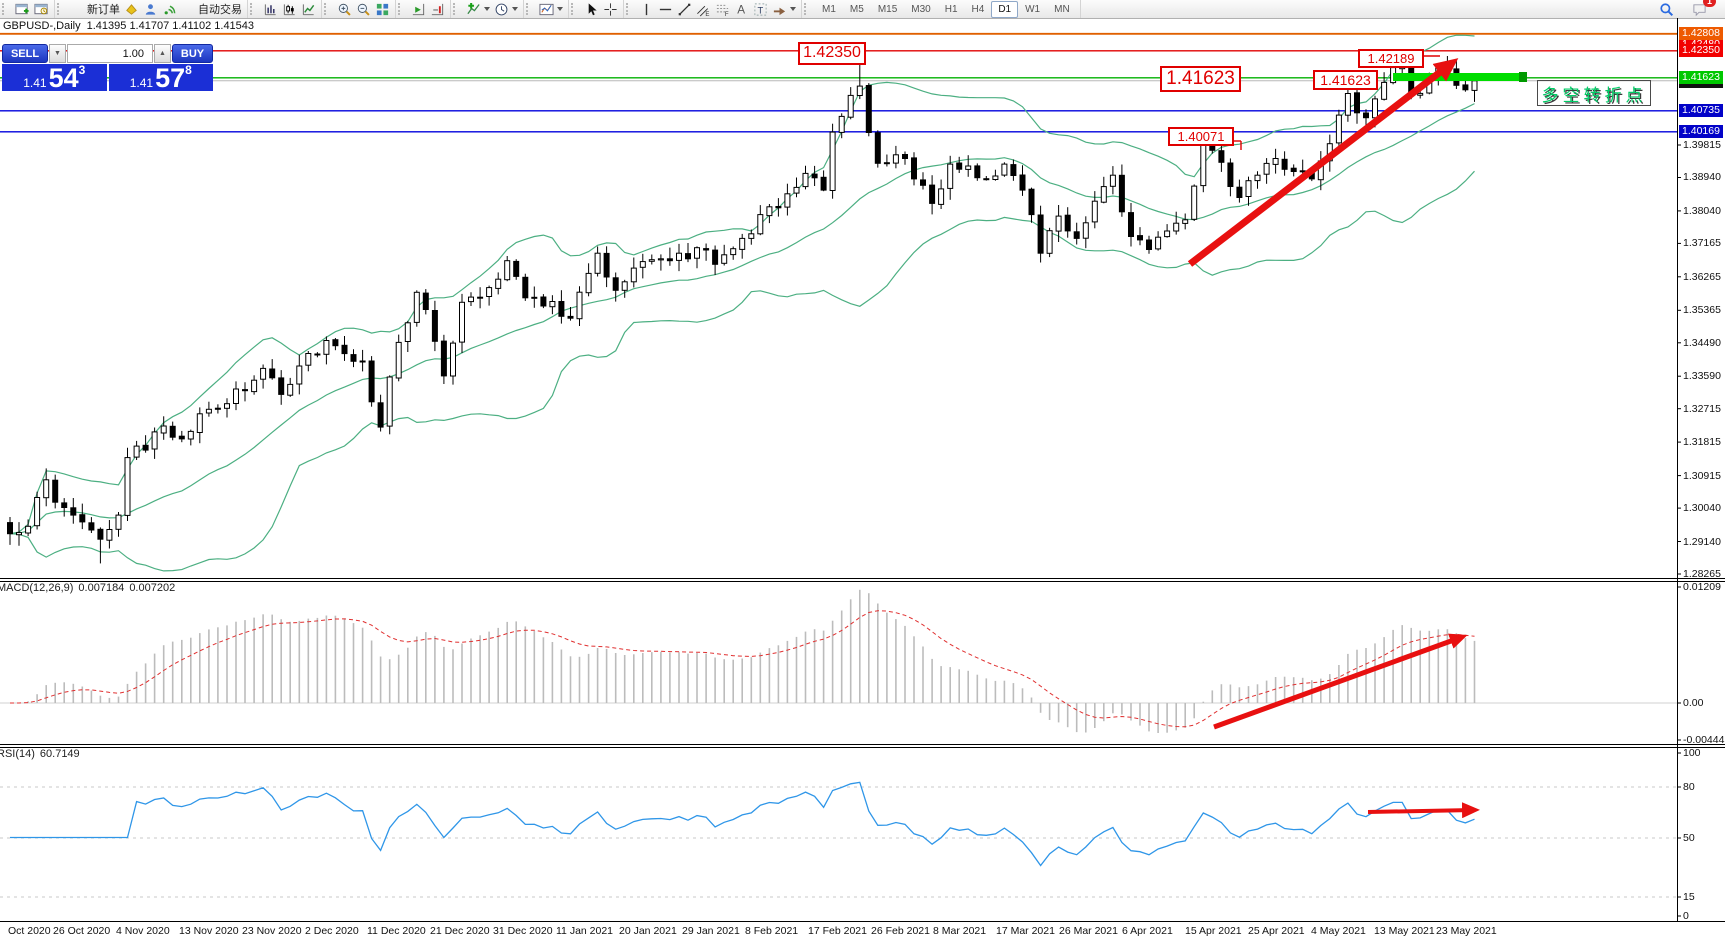 The image size is (1725, 938). I want to click on bar-chart-icon, so click(270, 9).